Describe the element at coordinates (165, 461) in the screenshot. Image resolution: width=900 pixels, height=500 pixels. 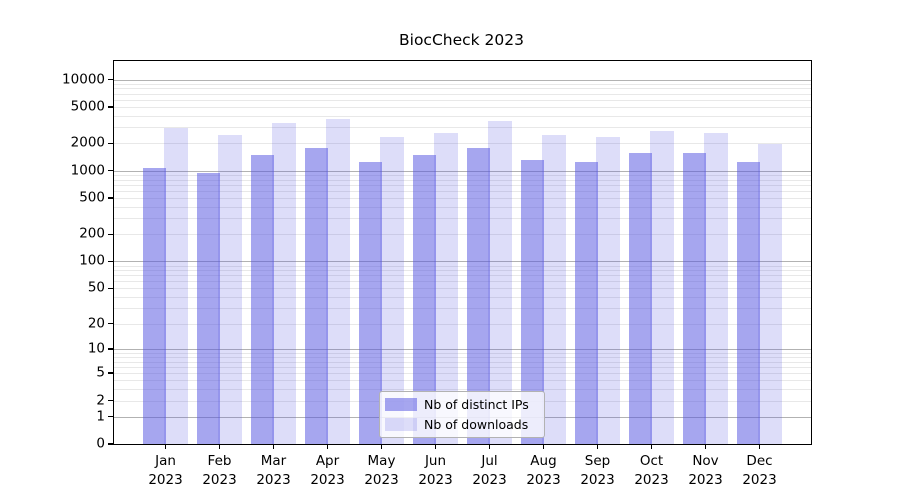
I see `x-label-month: Jan` at that location.